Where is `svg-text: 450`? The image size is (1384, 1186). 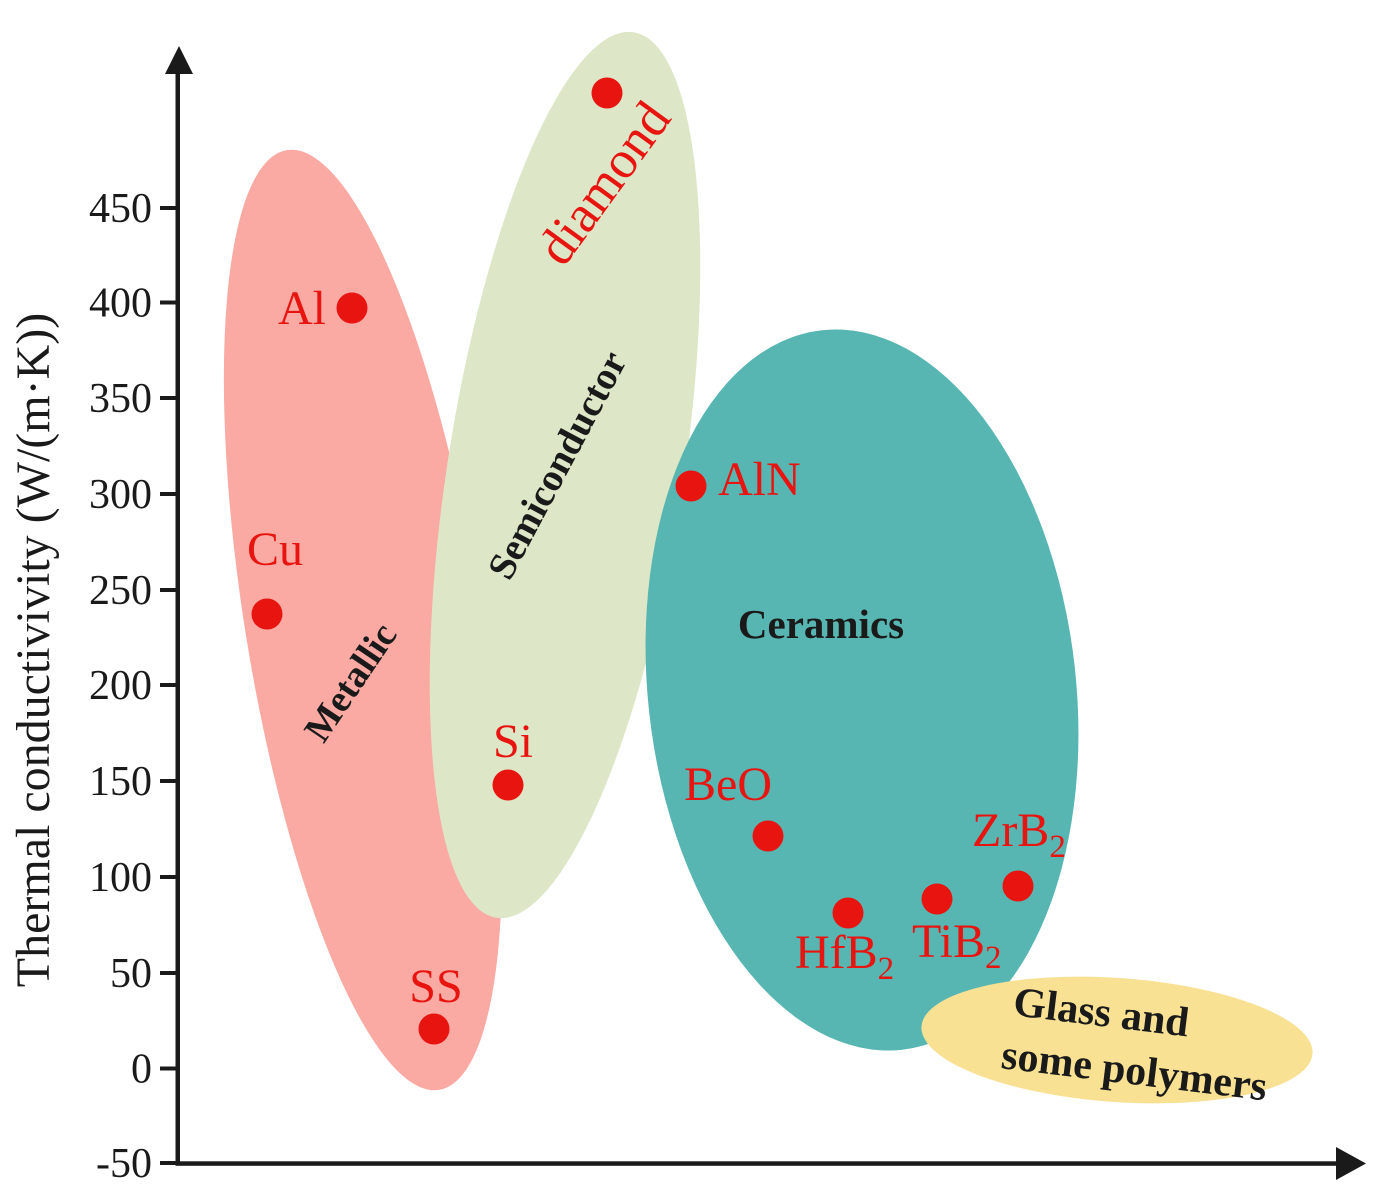 svg-text: 450 is located at coordinates (120, 209).